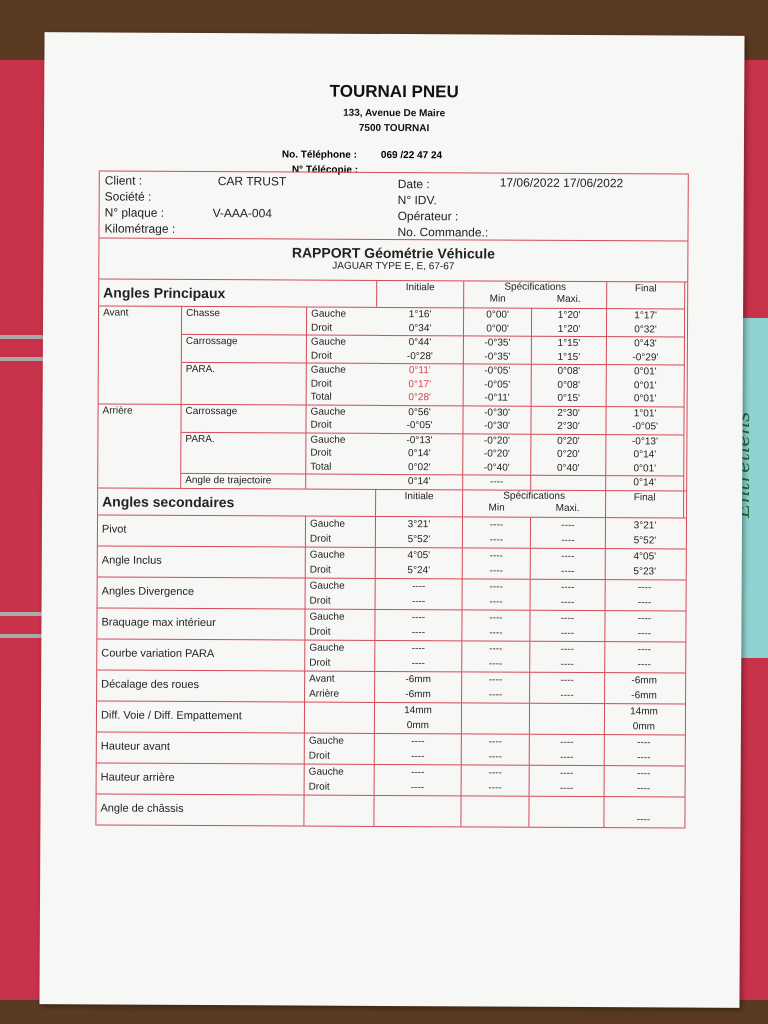  Describe the element at coordinates (569, 343) in the screenshot. I see `spec-max-value: 1°15'` at that location.